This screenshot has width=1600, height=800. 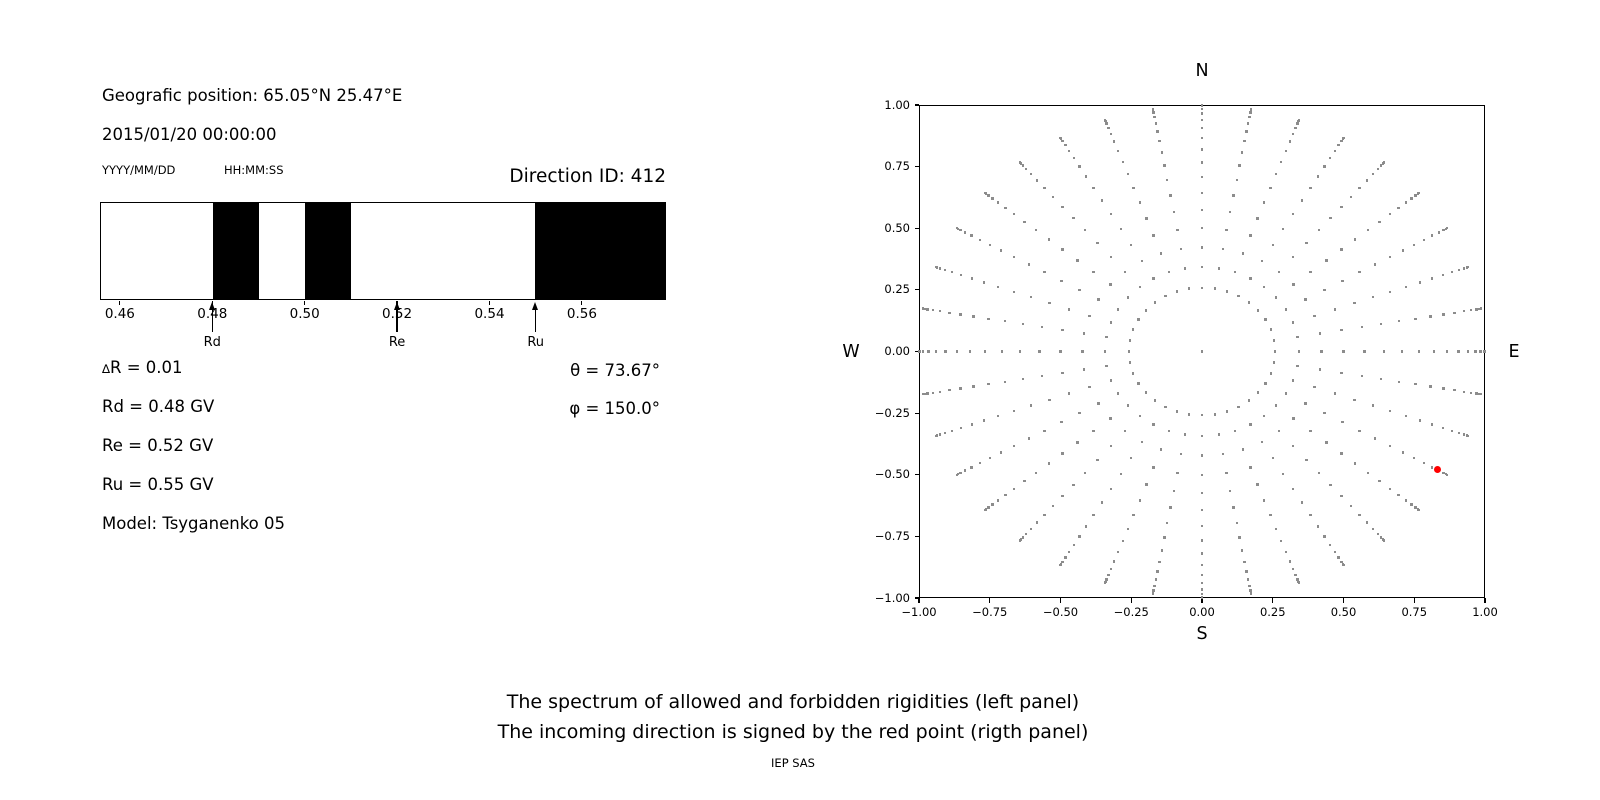 What do you see at coordinates (897, 166) in the screenshot?
I see `y-axis-tick-label: 0.75` at bounding box center [897, 166].